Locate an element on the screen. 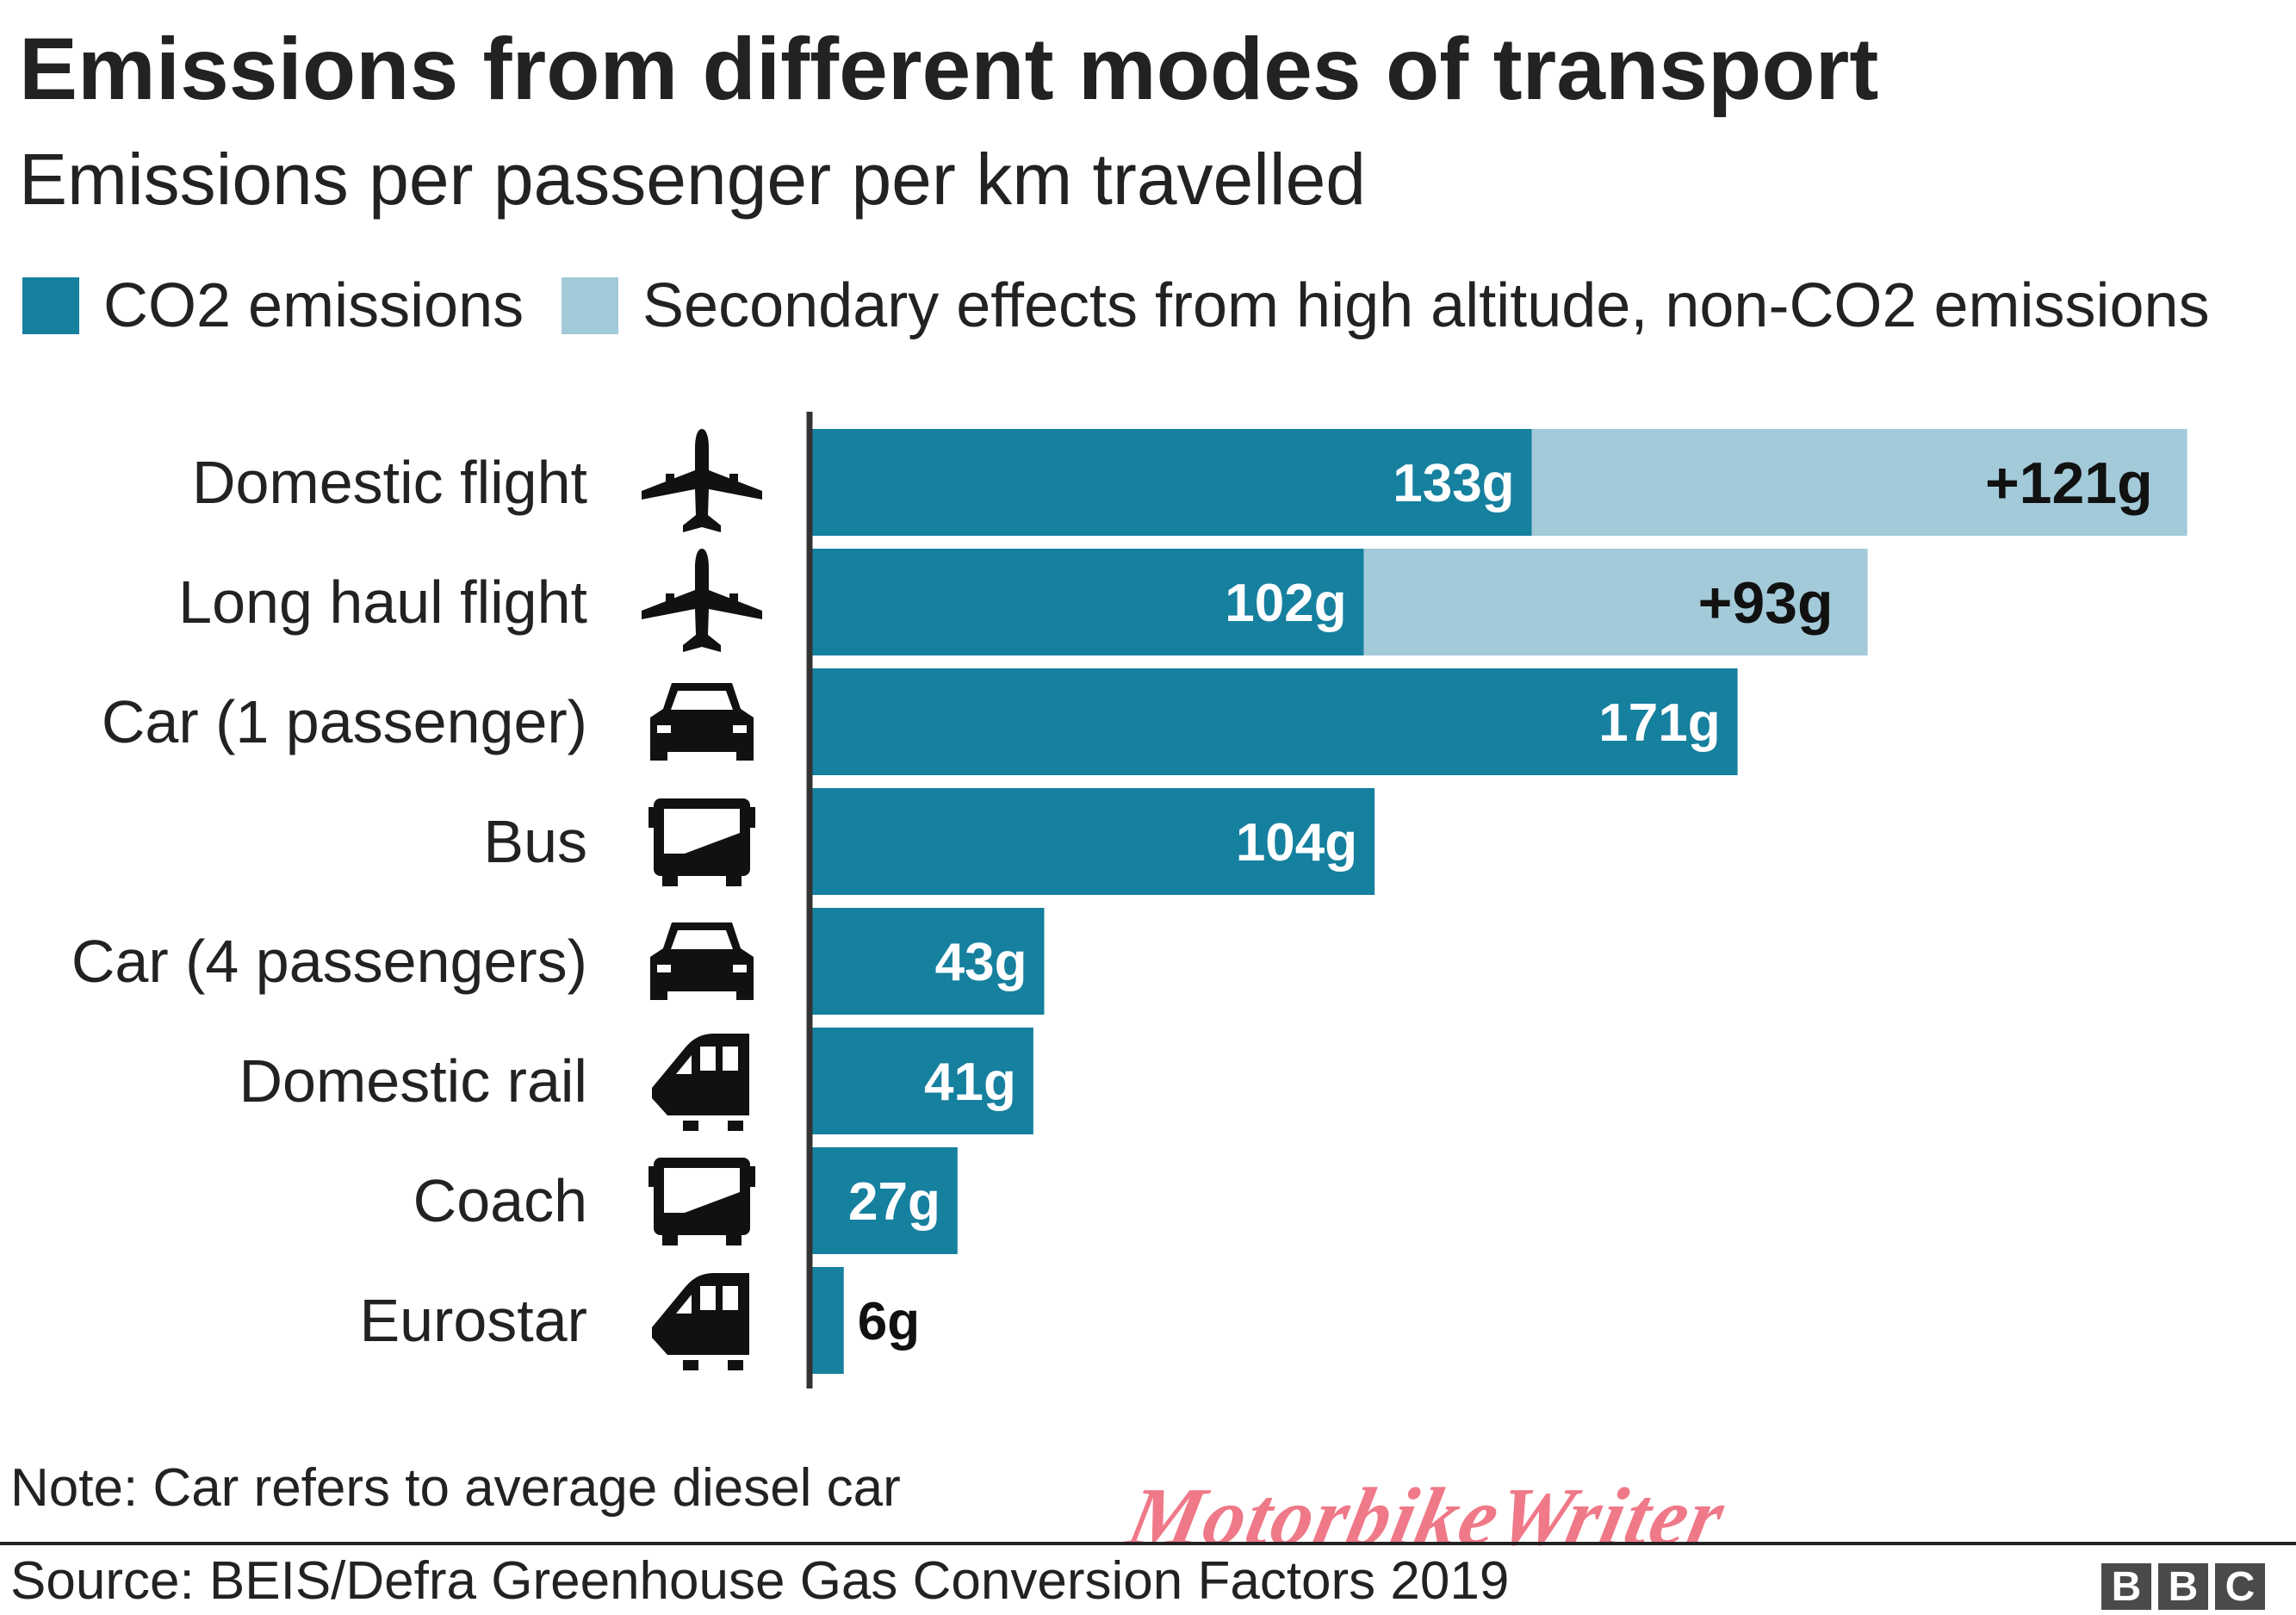 The image size is (2296, 1615). data-label: +93g is located at coordinates (1766, 603).